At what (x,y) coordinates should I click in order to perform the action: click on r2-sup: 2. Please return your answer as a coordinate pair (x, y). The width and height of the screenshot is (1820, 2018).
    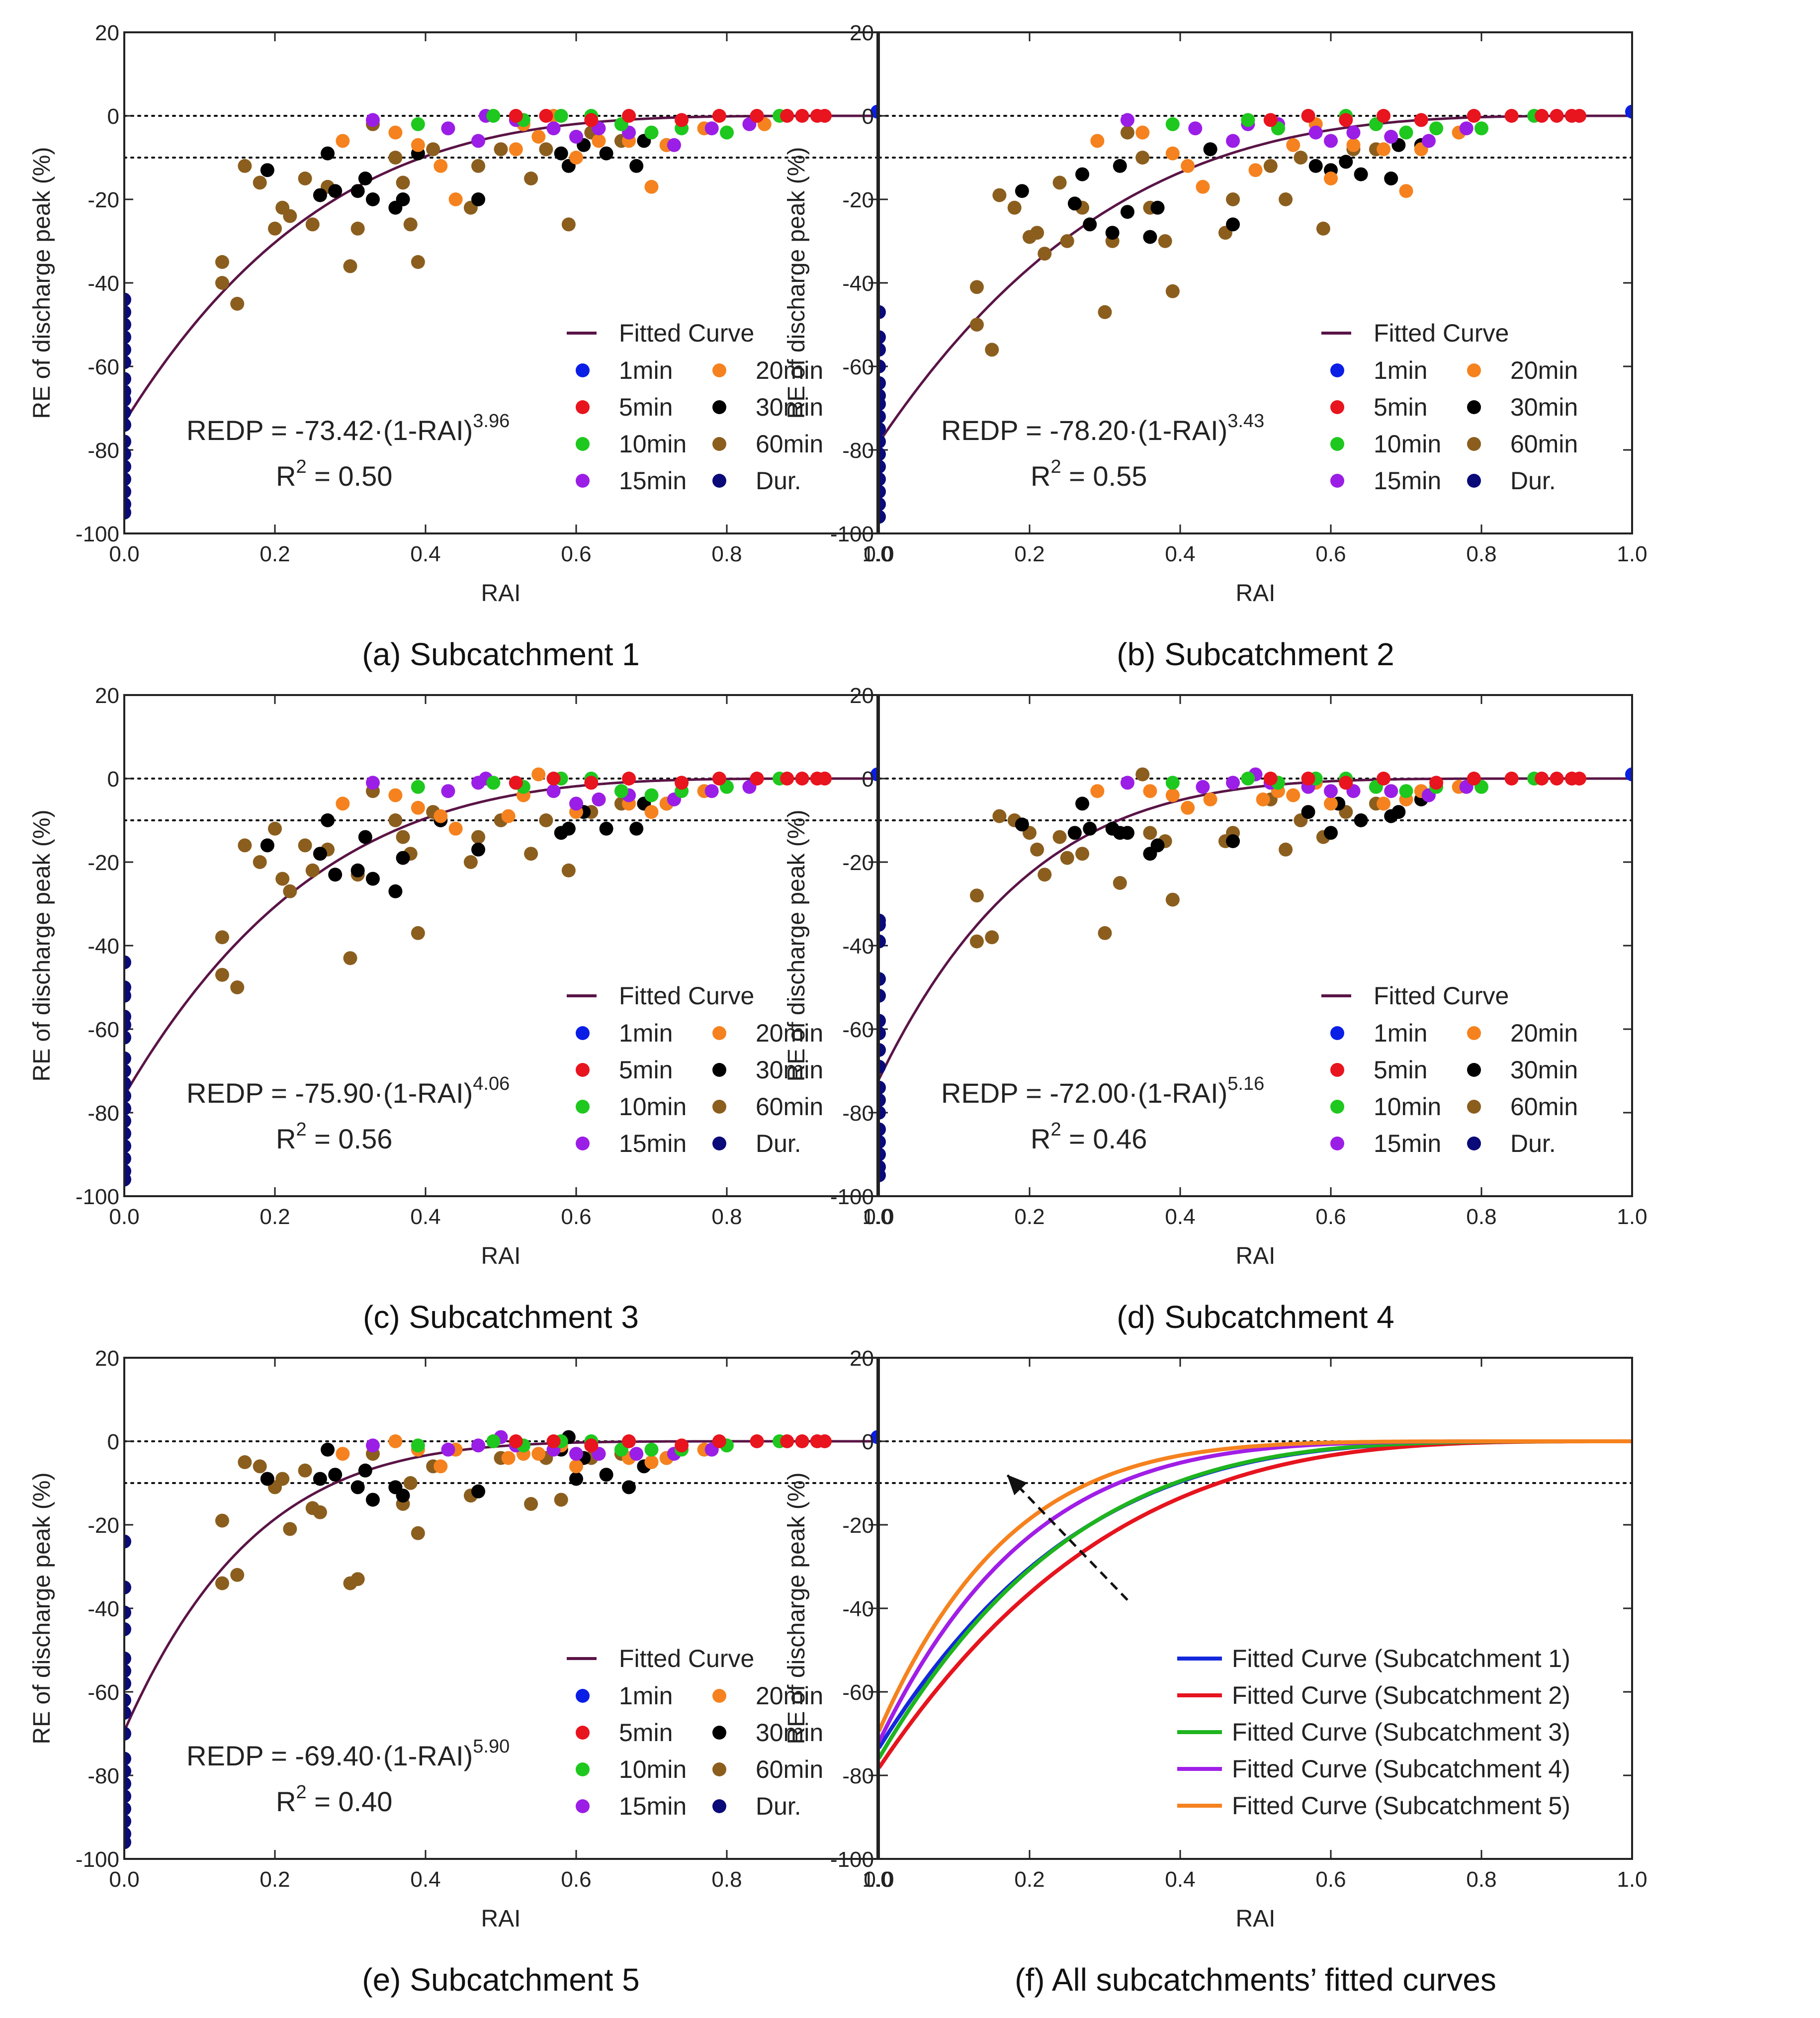
    Looking at the image, I should click on (301, 466).